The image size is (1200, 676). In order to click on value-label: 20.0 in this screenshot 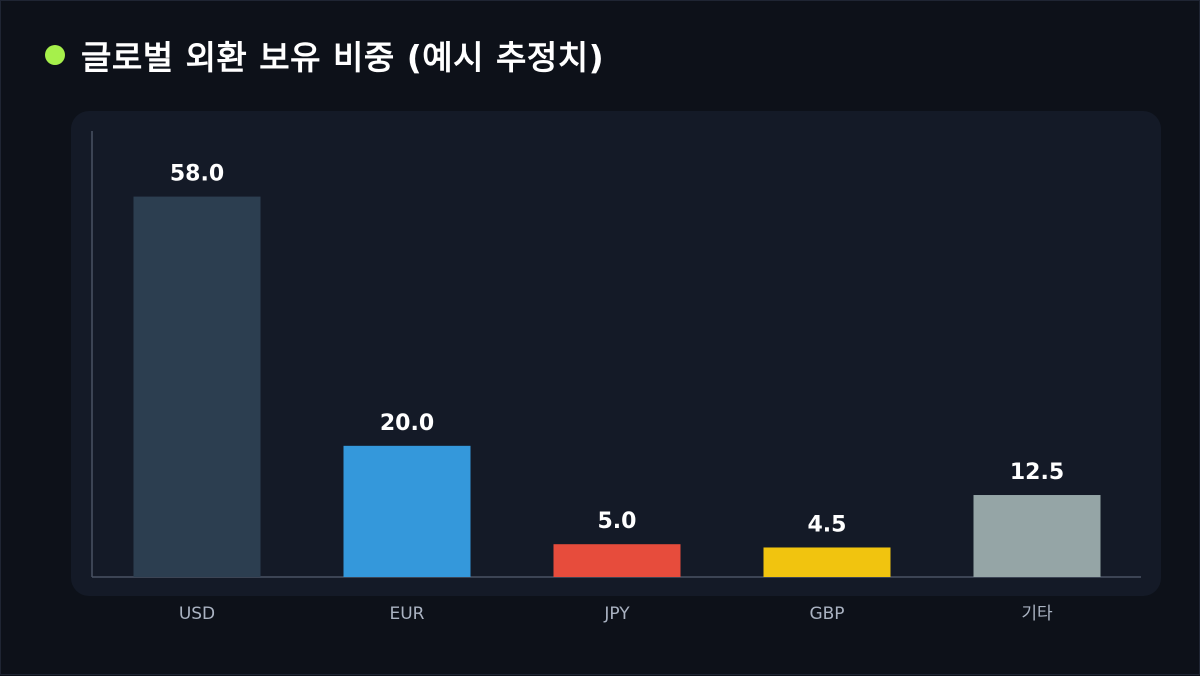, I will do `click(407, 423)`.